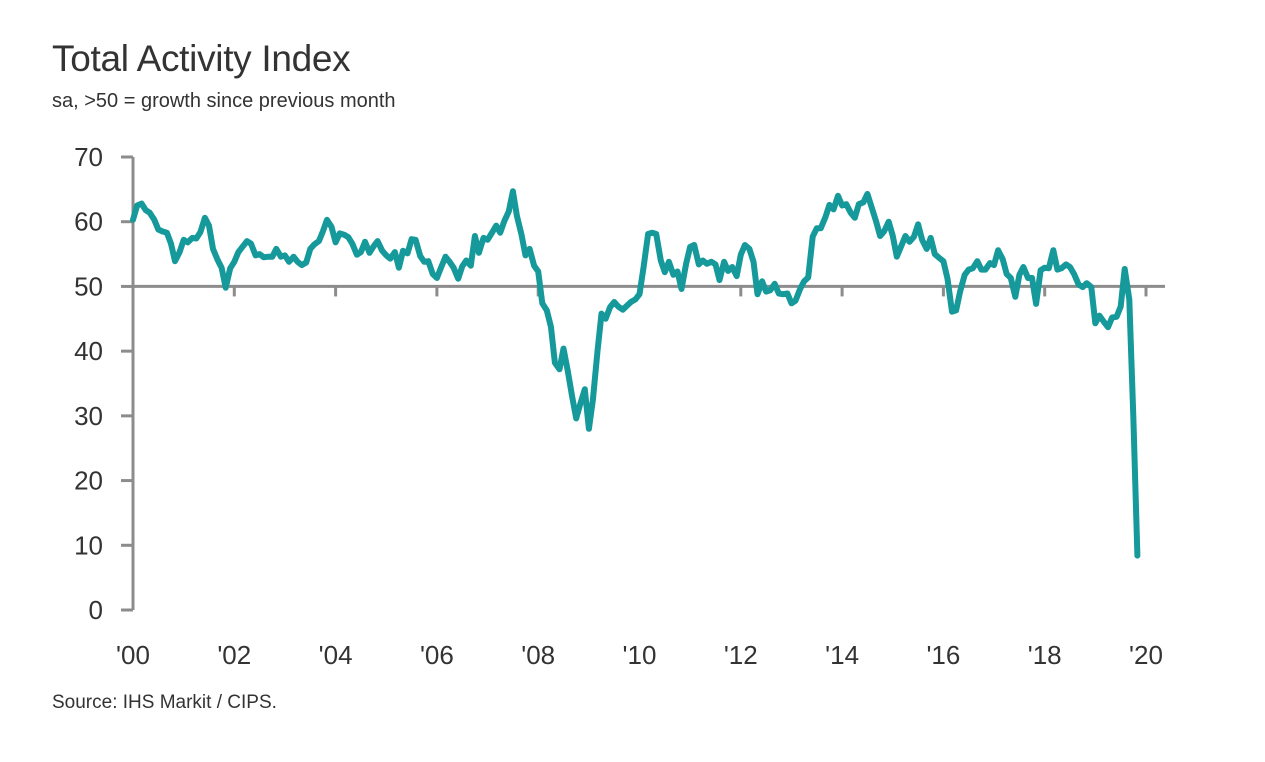 The width and height of the screenshot is (1265, 762). I want to click on x-tick-label: '10, so click(640, 655).